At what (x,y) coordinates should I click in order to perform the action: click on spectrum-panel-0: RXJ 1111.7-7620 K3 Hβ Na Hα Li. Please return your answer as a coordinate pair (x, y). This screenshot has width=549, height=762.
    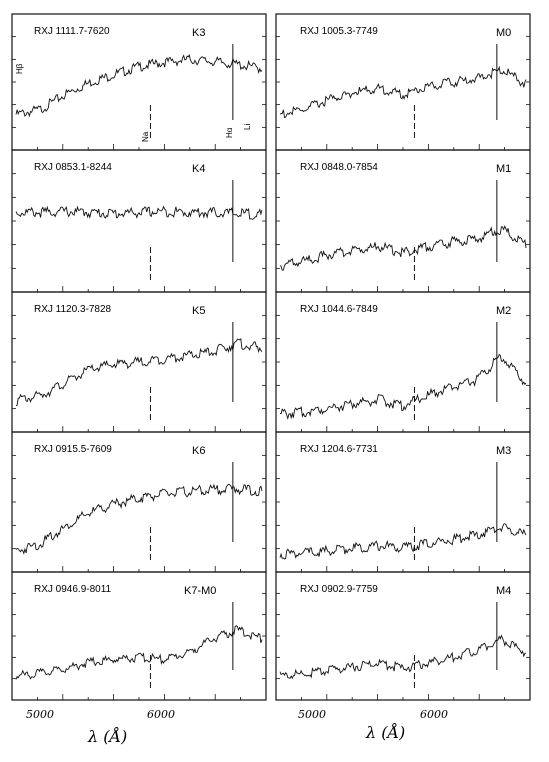
    Looking at the image, I should click on (139, 82).